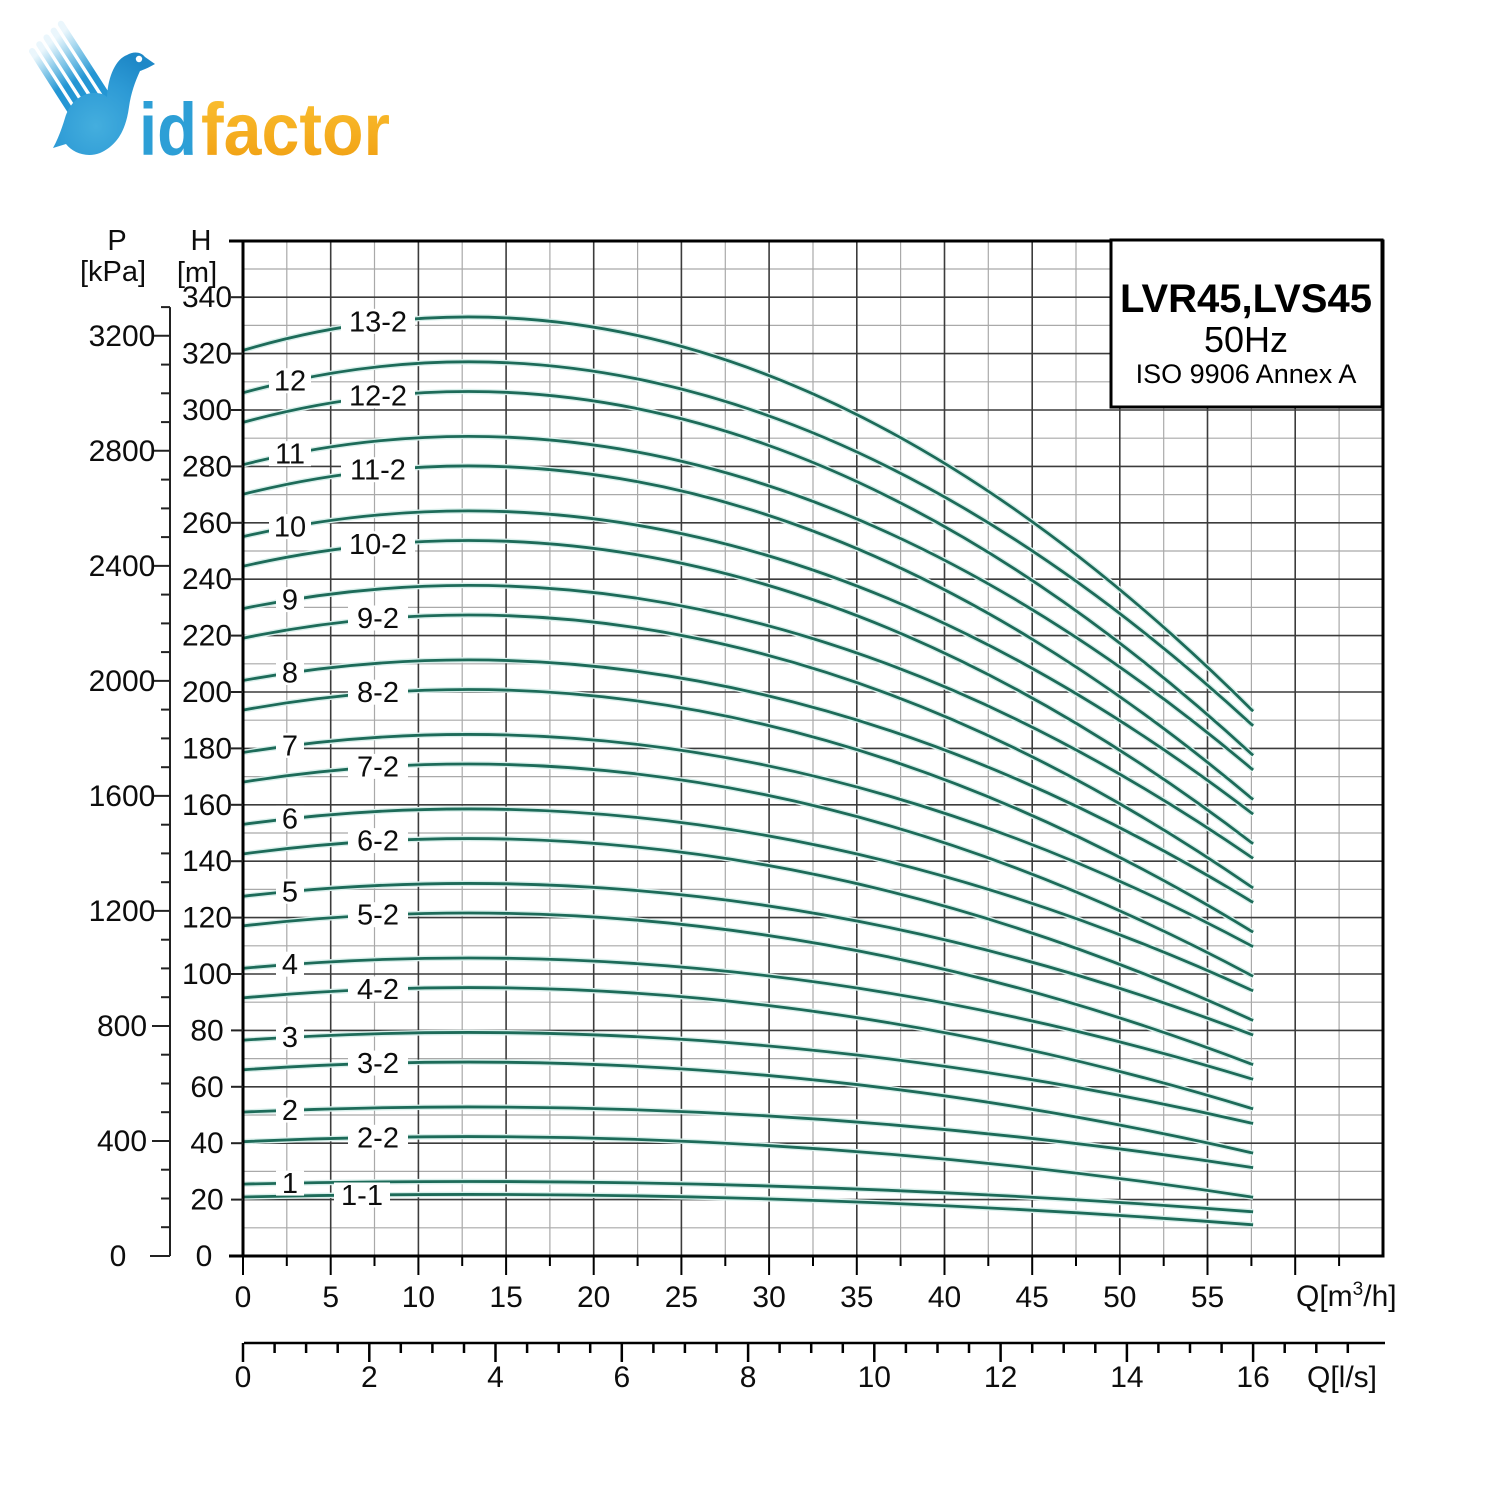 This screenshot has height=1500, width=1500. What do you see at coordinates (290, 455) in the screenshot?
I see `svg-text: 11` at bounding box center [290, 455].